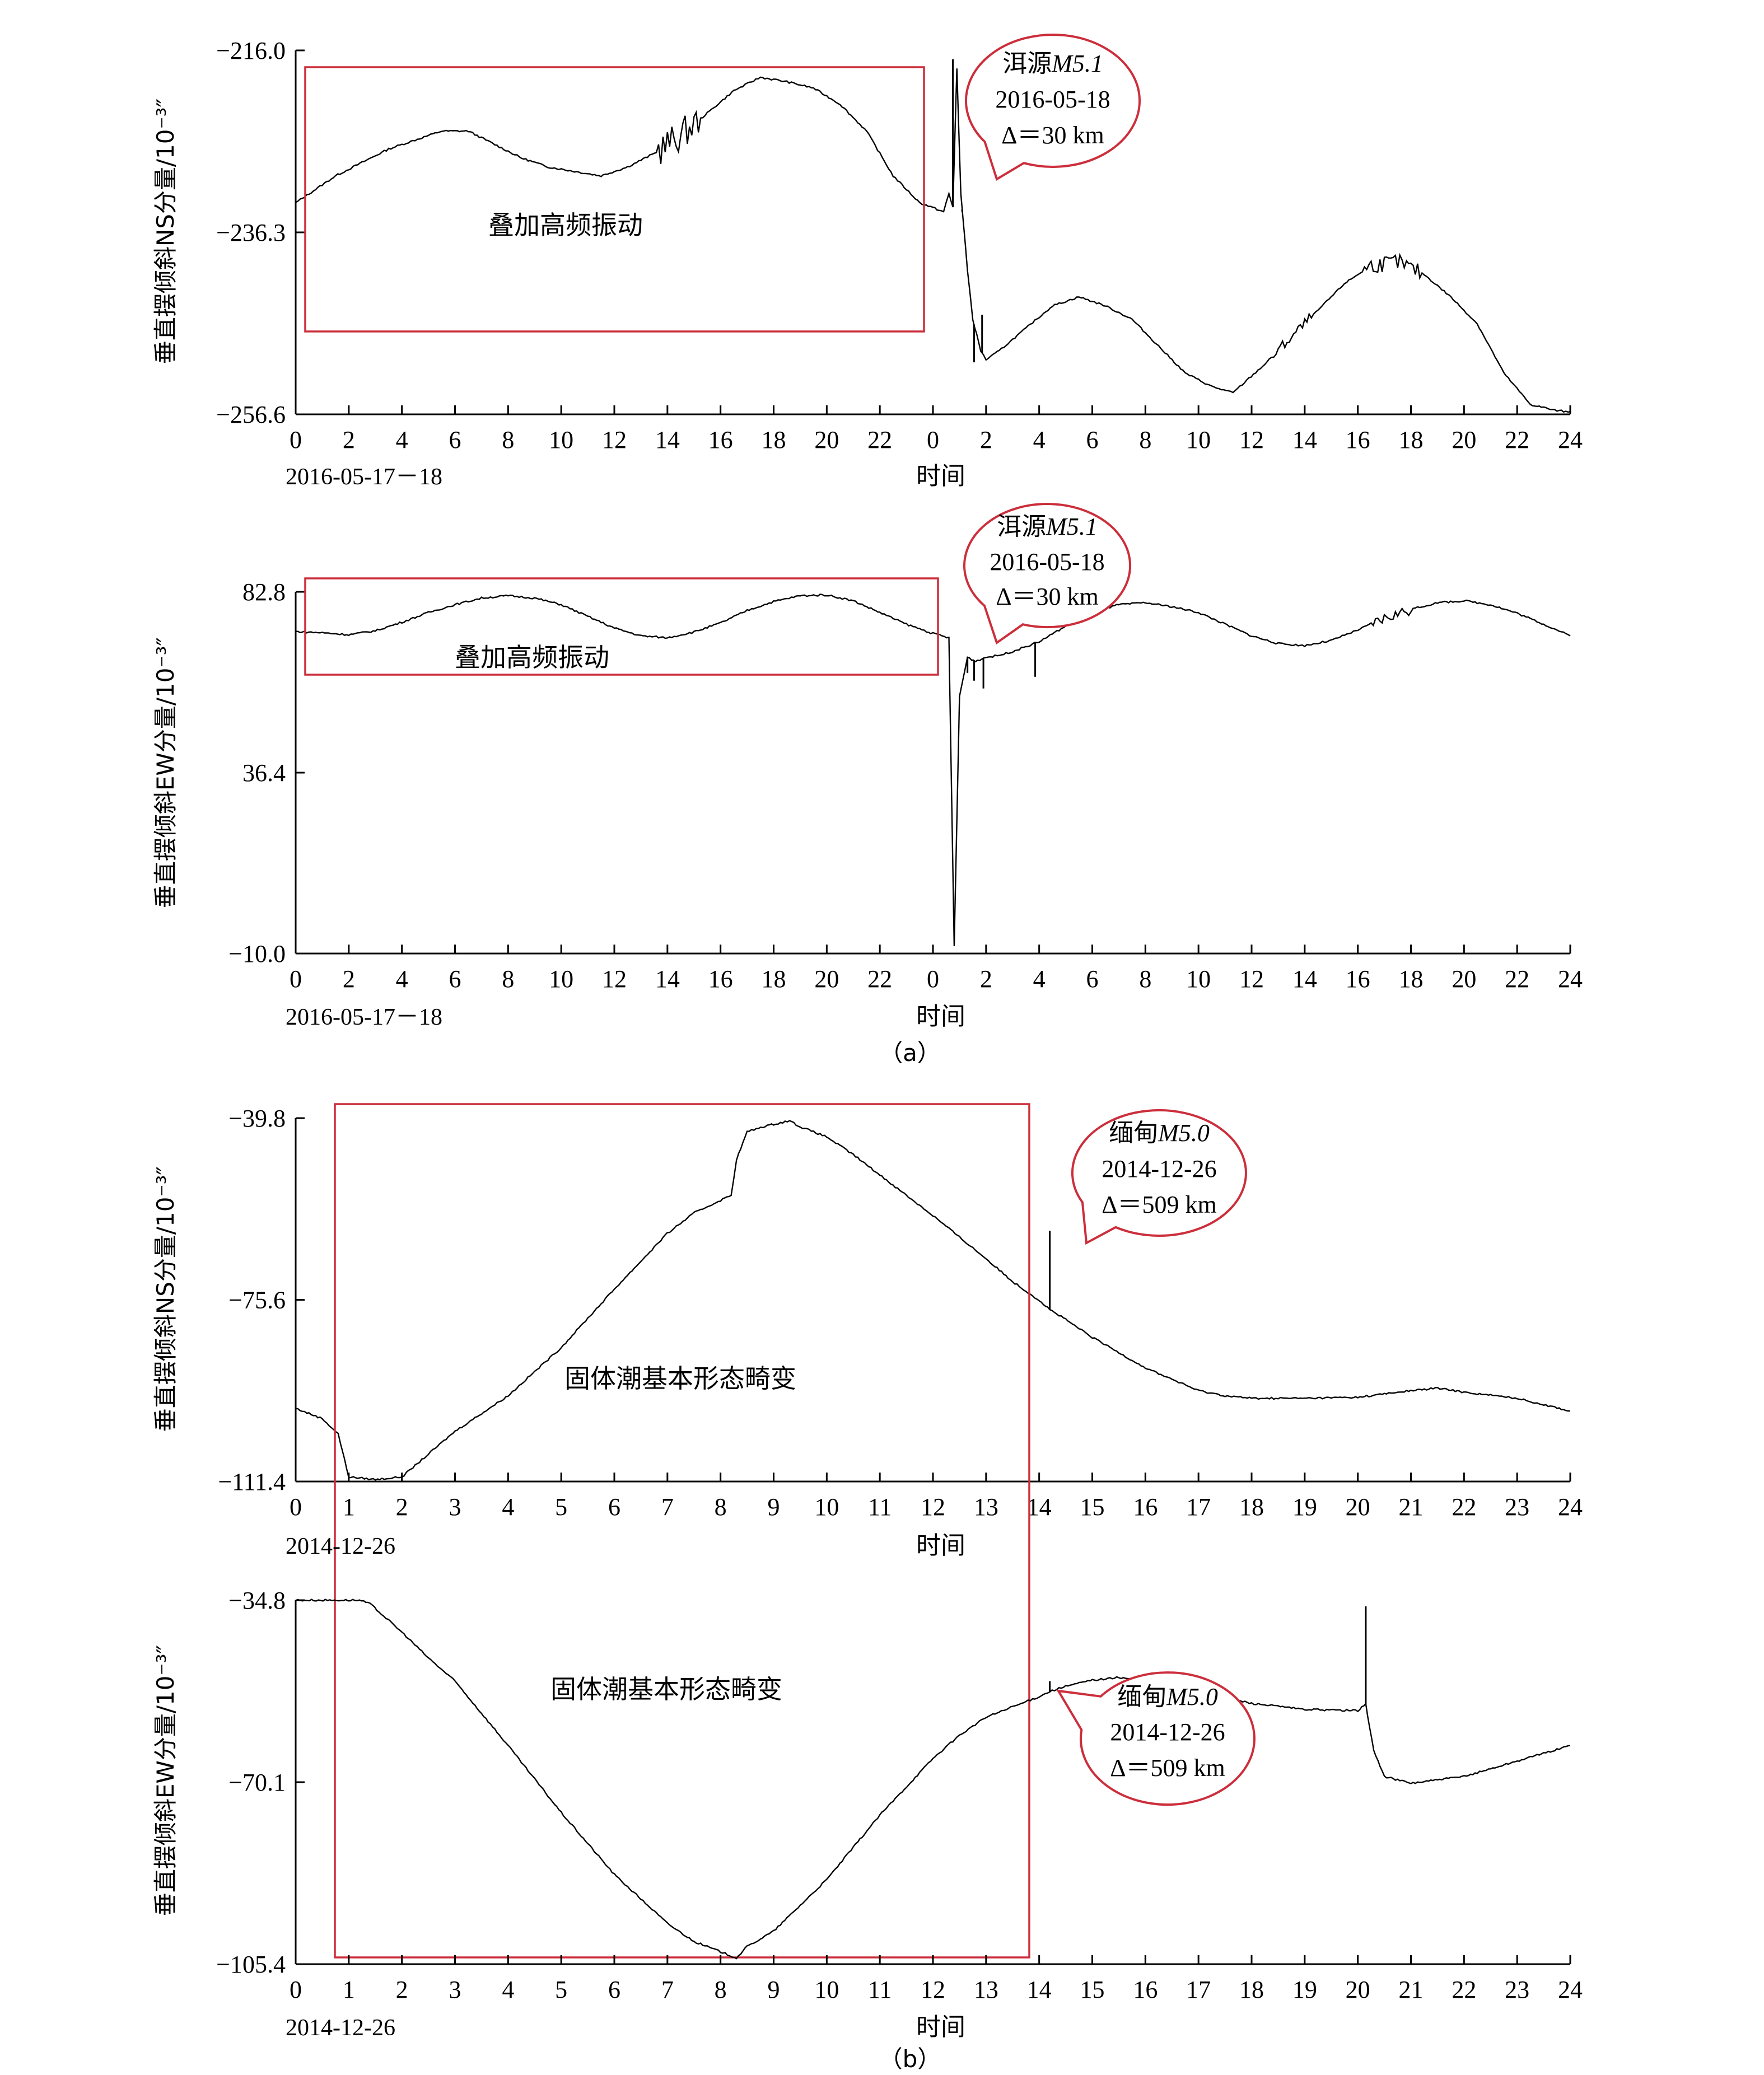 This screenshot has height=2075, width=1764. Describe the element at coordinates (880, 1507) in the screenshot. I see `x-tick-label: 11` at that location.